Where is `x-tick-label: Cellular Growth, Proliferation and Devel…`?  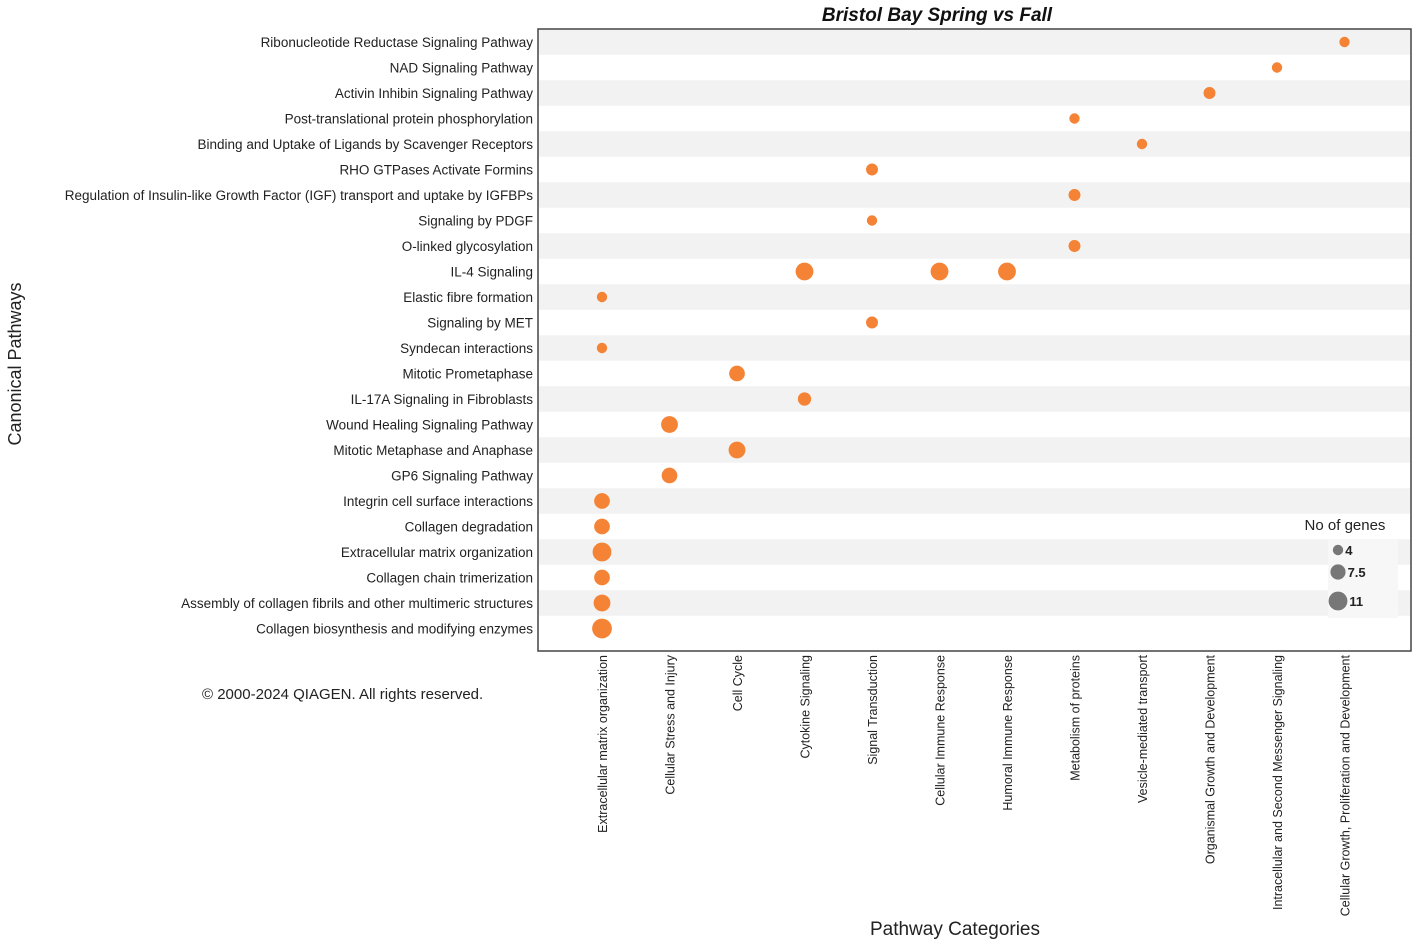
x-tick-label: Cellular Growth, Proliferation and Devel… is located at coordinates (1346, 785).